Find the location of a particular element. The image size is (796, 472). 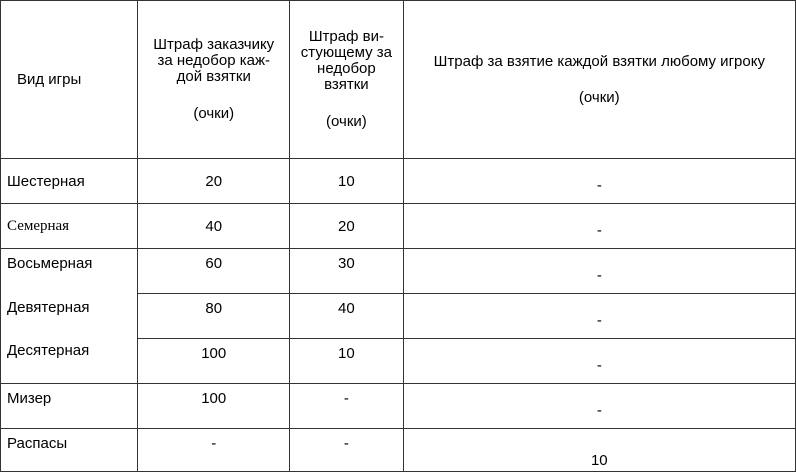

whister-cell: 30 is located at coordinates (346, 271).